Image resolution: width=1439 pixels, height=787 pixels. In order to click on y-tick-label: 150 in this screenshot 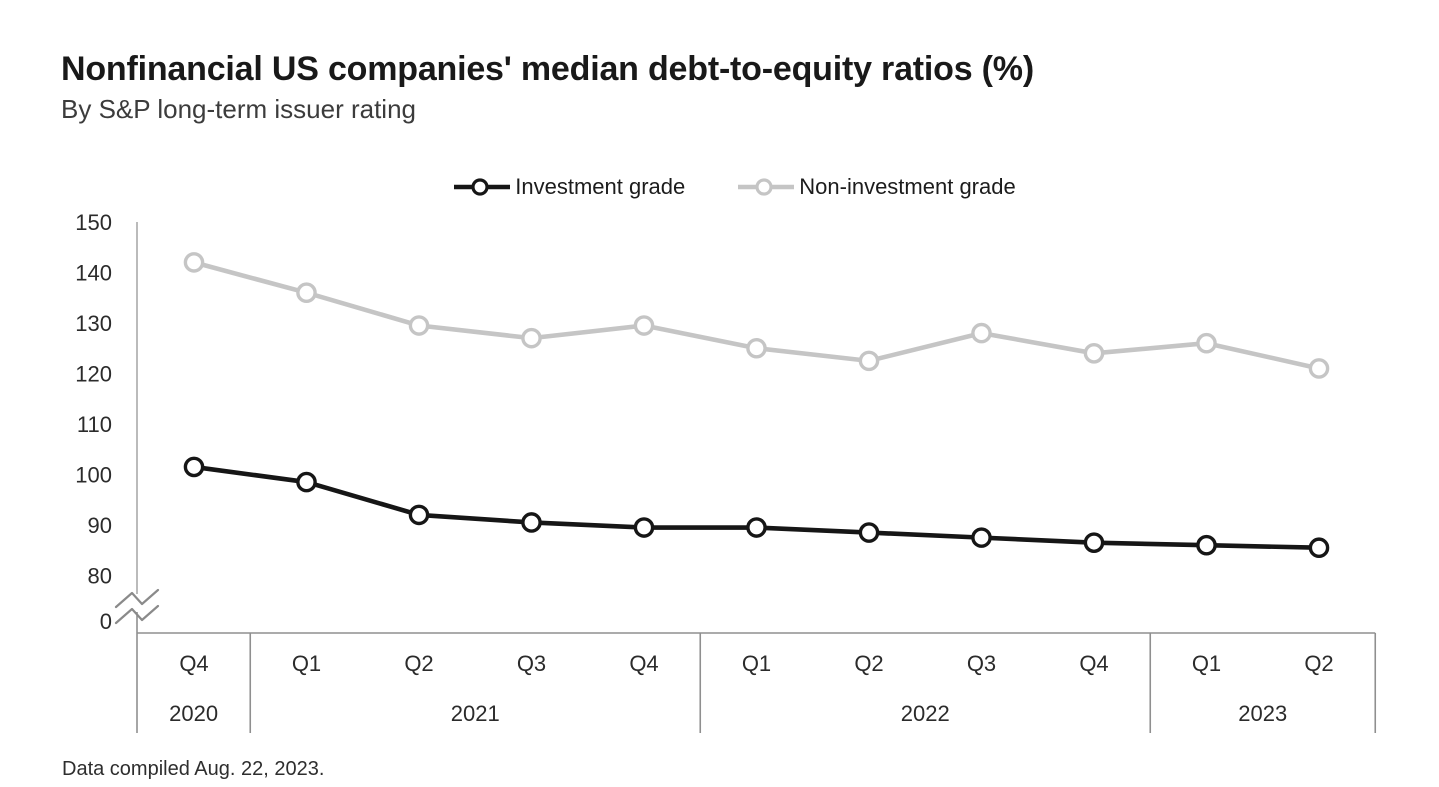, I will do `click(93, 222)`.